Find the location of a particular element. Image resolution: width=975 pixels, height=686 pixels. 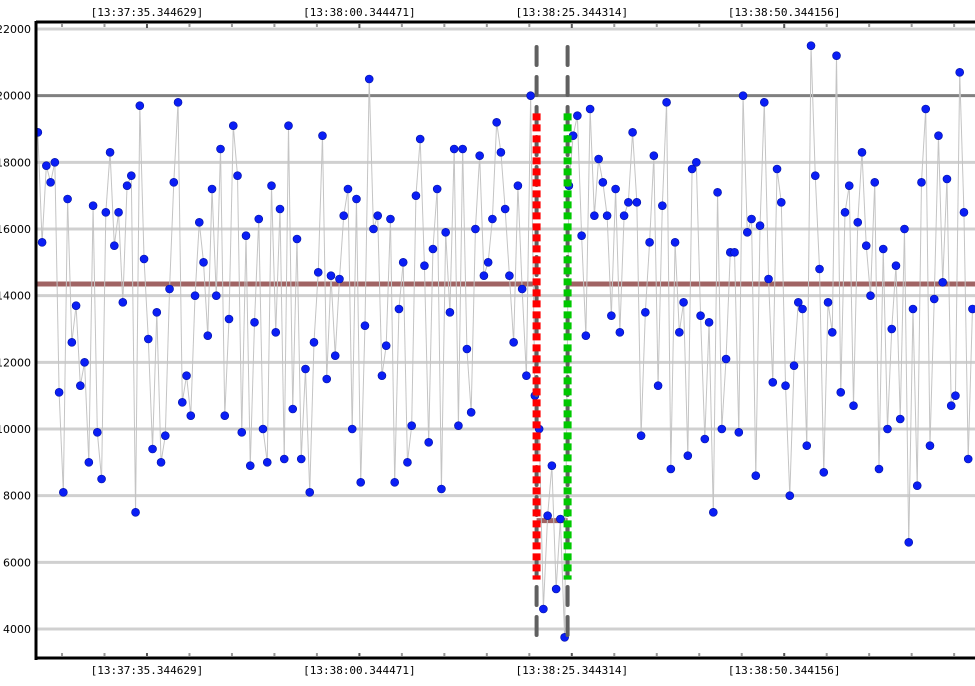

y-tick-label: 16000 is located at coordinates (15, 229).